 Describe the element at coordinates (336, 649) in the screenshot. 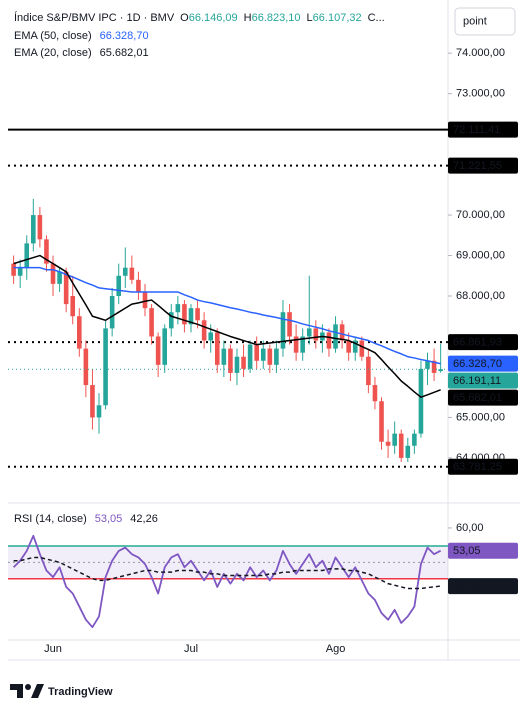

I see `x-tick-label: Ago` at that location.